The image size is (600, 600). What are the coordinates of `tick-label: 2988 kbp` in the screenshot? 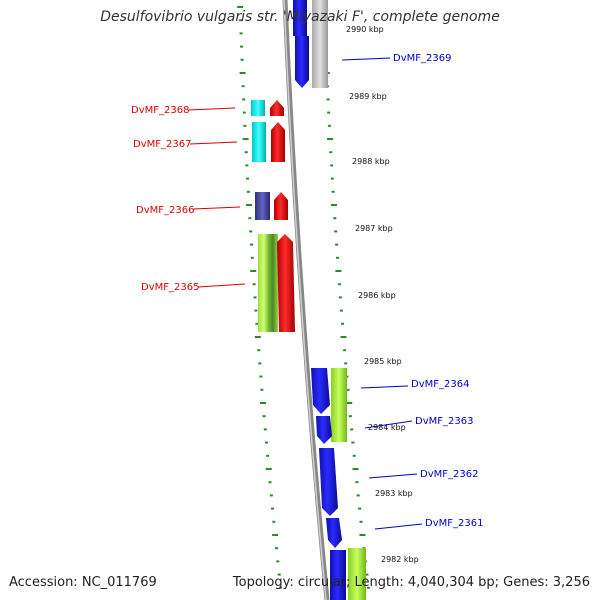 It's located at (371, 161).